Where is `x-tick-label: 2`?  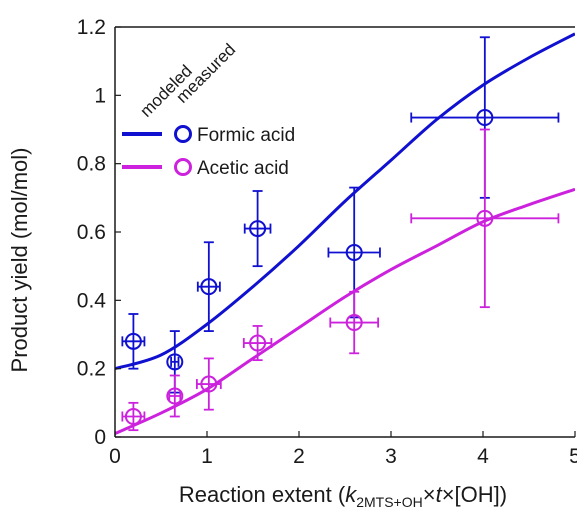
x-tick-label: 2 is located at coordinates (299, 456).